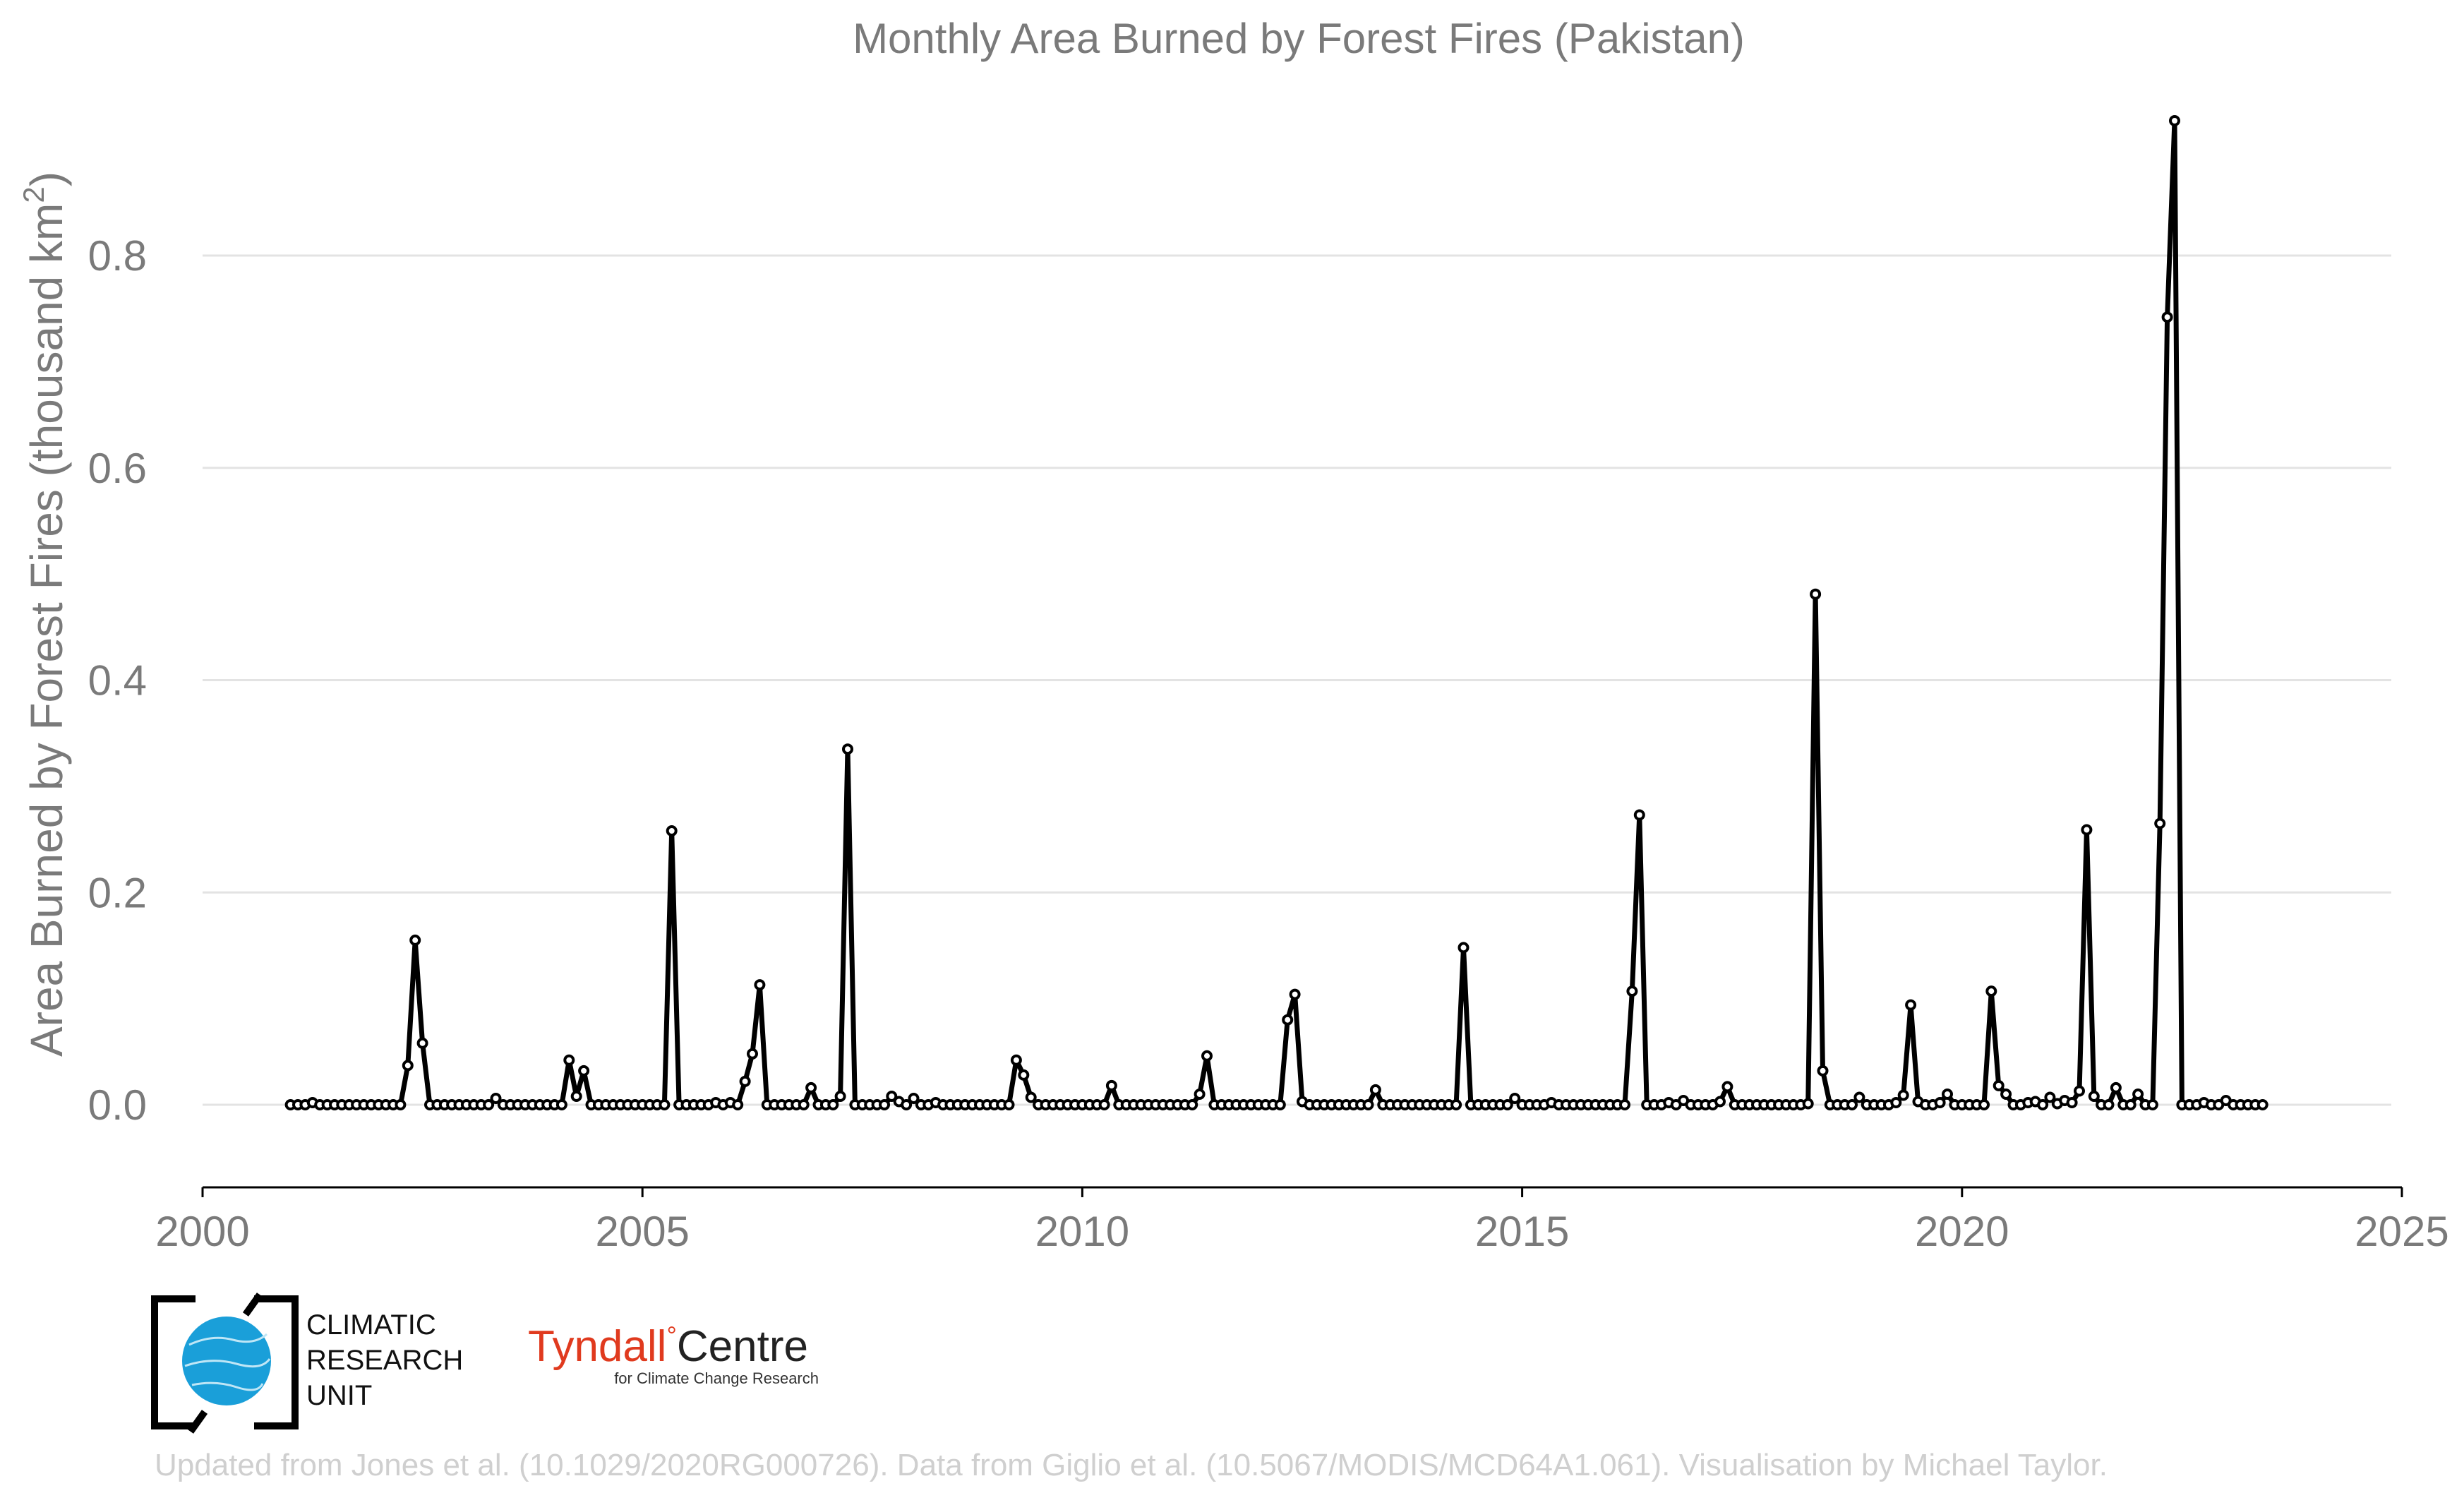 The height and width of the screenshot is (1505, 2464). Describe the element at coordinates (276, 1362) in the screenshot. I see `cru-bracket-right` at that location.